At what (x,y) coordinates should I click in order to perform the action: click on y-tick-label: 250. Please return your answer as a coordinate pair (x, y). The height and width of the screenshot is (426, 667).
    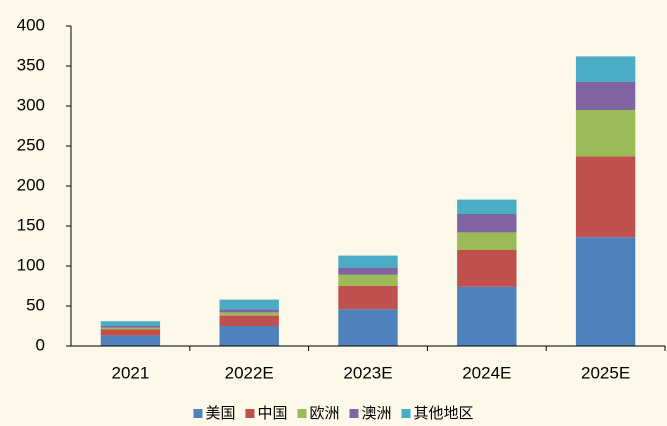
    Looking at the image, I should click on (31, 144).